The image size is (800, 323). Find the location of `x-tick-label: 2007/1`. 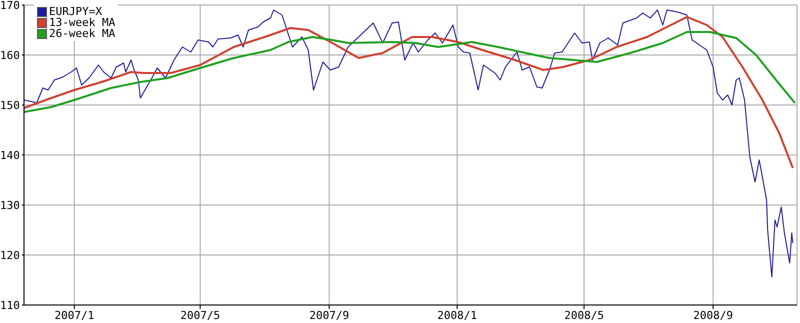

x-tick-label: 2007/1 is located at coordinates (74, 315).